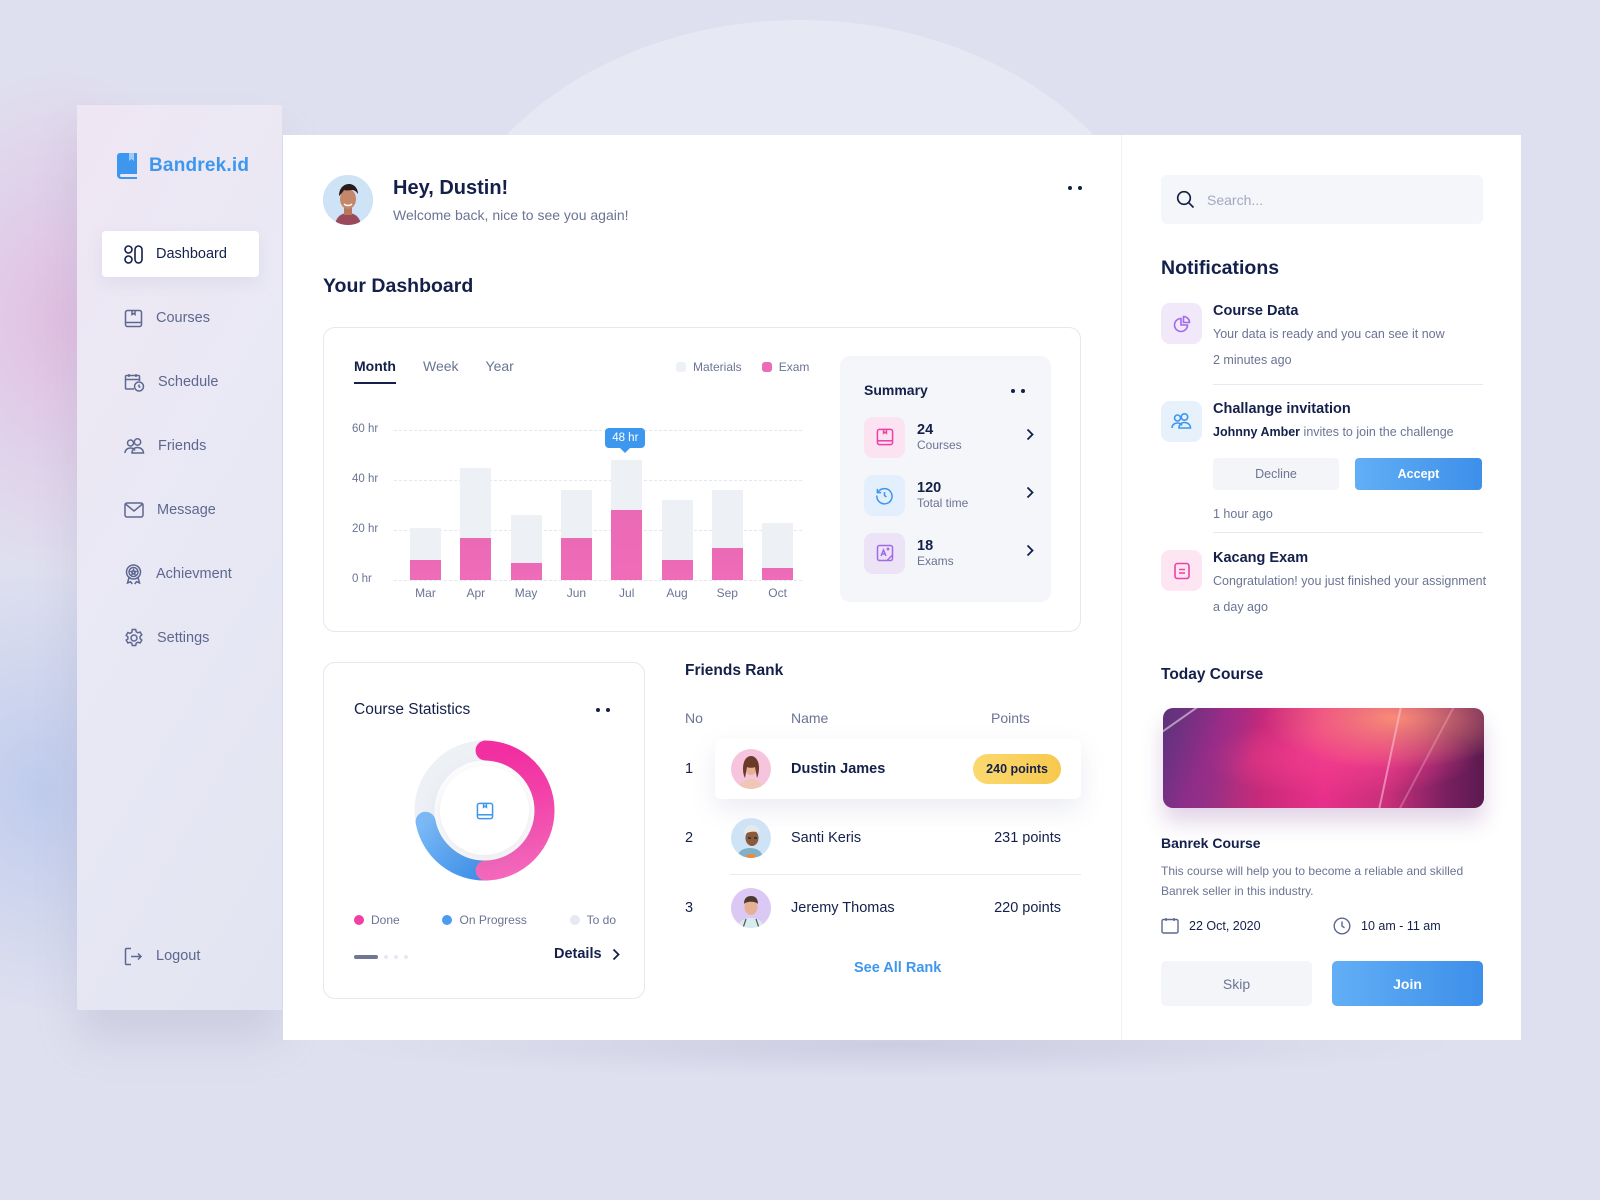 This screenshot has height=1200, width=1600. What do you see at coordinates (1418, 474) in the screenshot?
I see `accept-button: Accept` at bounding box center [1418, 474].